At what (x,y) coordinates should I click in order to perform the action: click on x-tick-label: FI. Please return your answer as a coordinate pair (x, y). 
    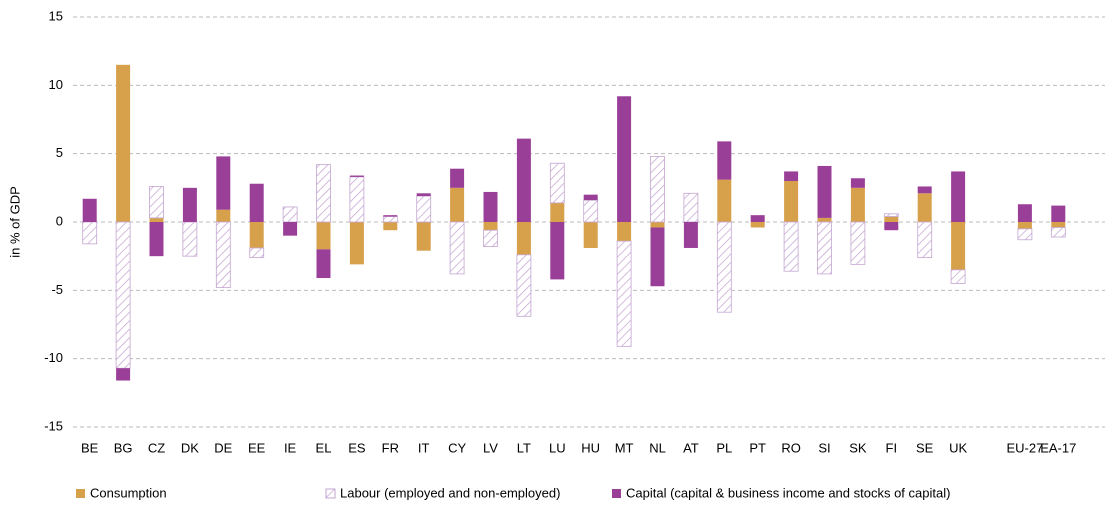
    Looking at the image, I should click on (892, 447).